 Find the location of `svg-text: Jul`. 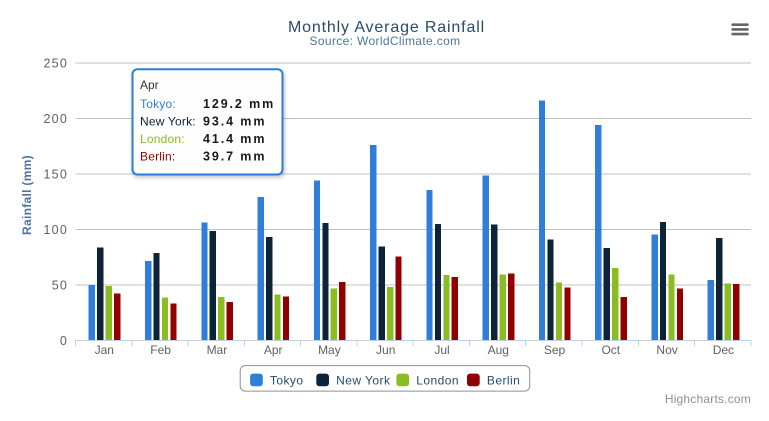

svg-text: Jul is located at coordinates (441, 350).